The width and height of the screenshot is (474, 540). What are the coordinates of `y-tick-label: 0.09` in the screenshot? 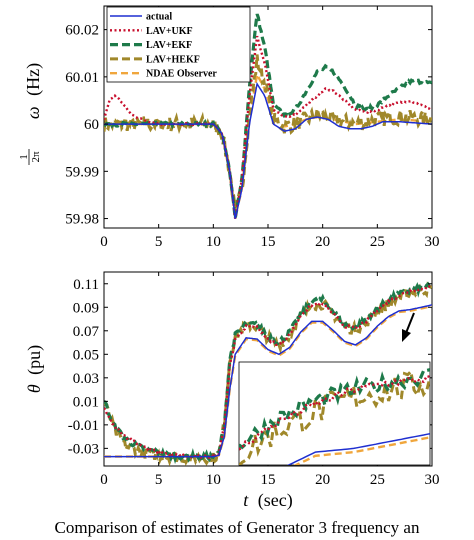 It's located at (86, 308).